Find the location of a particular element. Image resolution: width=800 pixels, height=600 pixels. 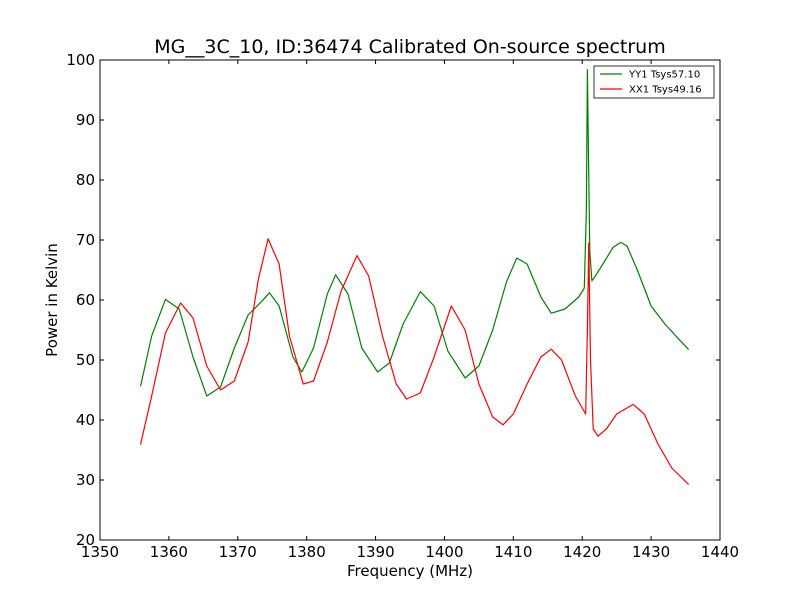

legend: YY1 Tsys57.10 XX1 Tsys49.16 is located at coordinates (654, 82).